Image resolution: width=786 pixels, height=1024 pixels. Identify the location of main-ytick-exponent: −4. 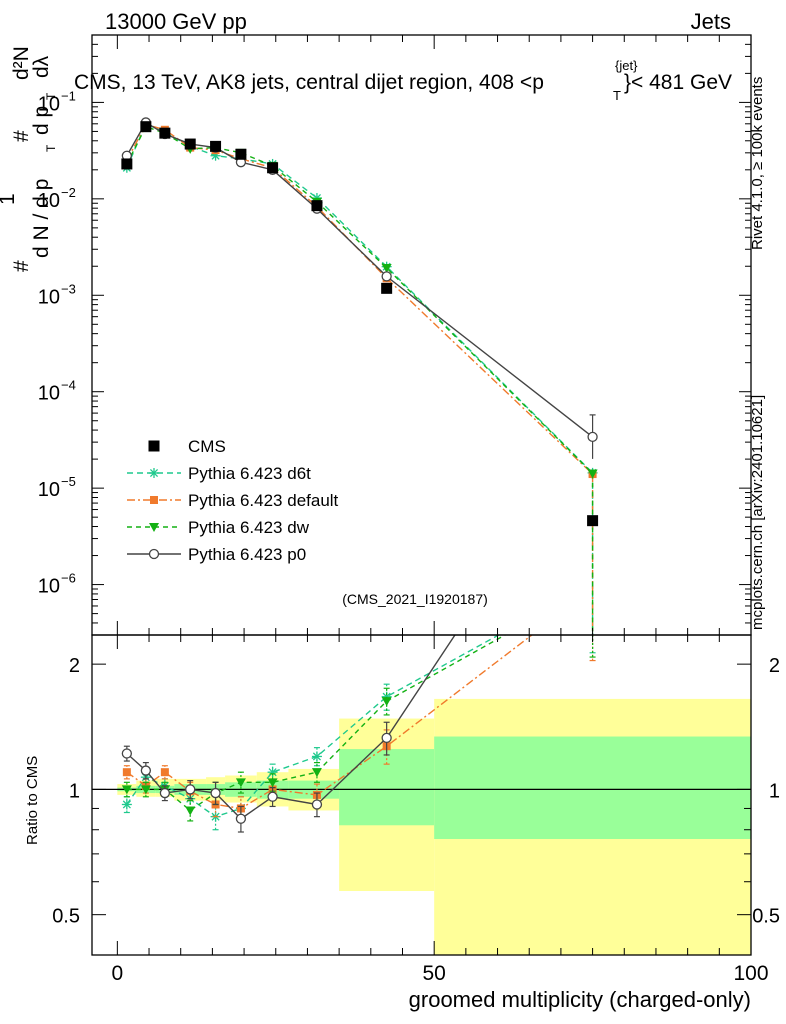
(68, 385).